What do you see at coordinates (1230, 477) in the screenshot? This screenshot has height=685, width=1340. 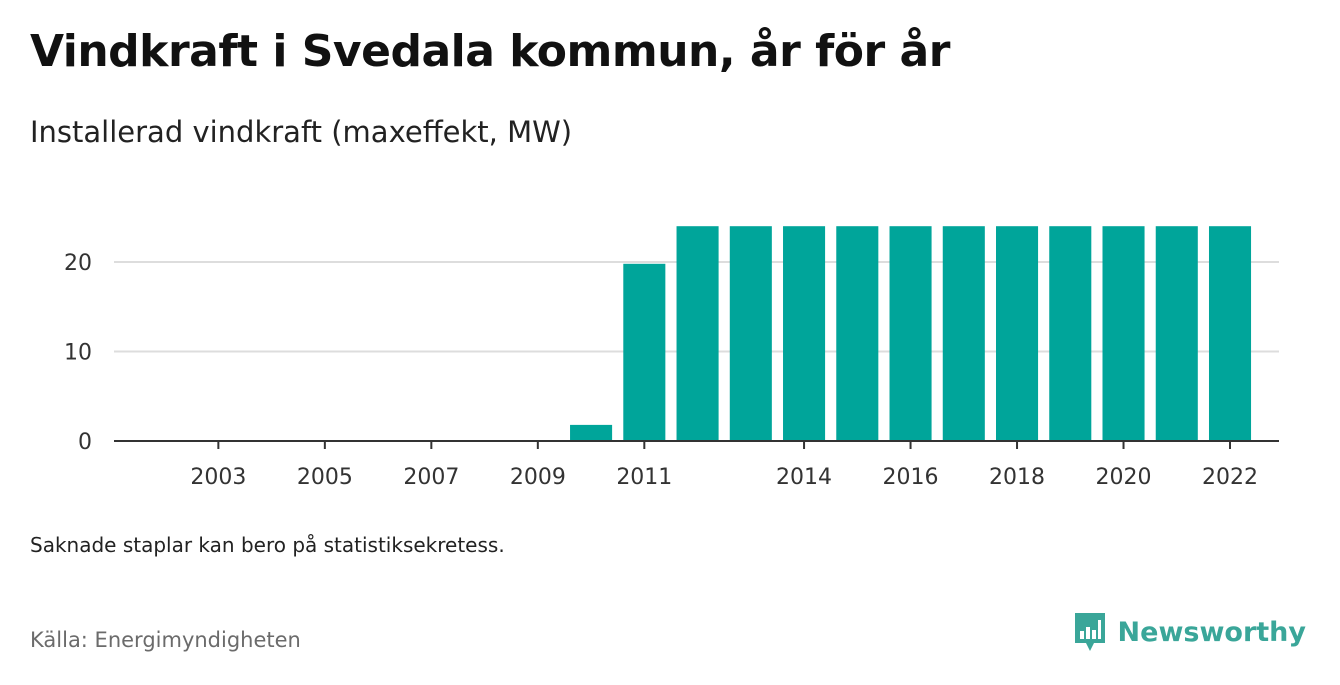 I see `x-tick-label: 2022` at bounding box center [1230, 477].